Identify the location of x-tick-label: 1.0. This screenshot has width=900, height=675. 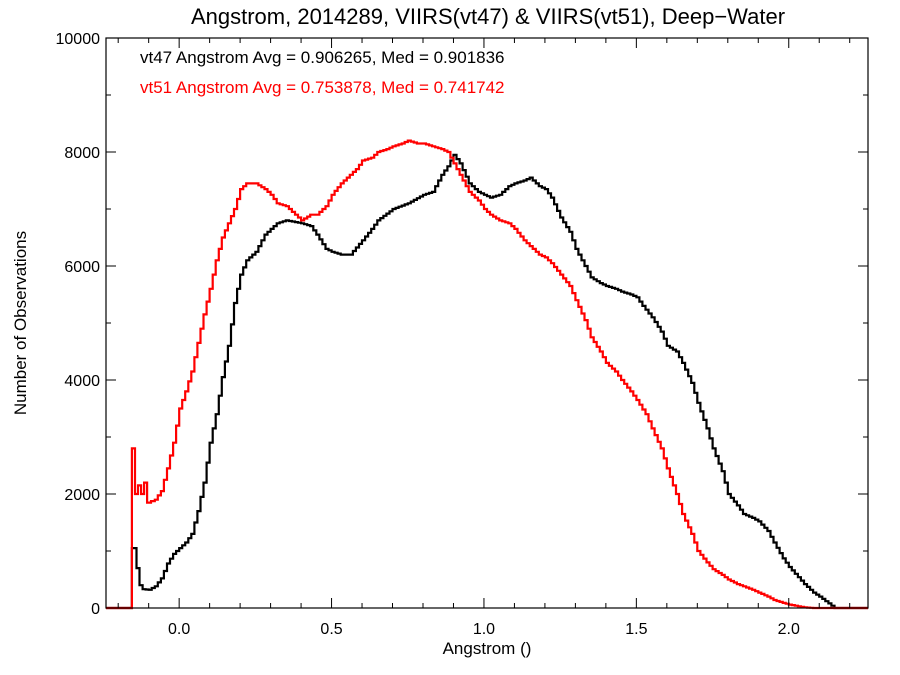
(484, 629).